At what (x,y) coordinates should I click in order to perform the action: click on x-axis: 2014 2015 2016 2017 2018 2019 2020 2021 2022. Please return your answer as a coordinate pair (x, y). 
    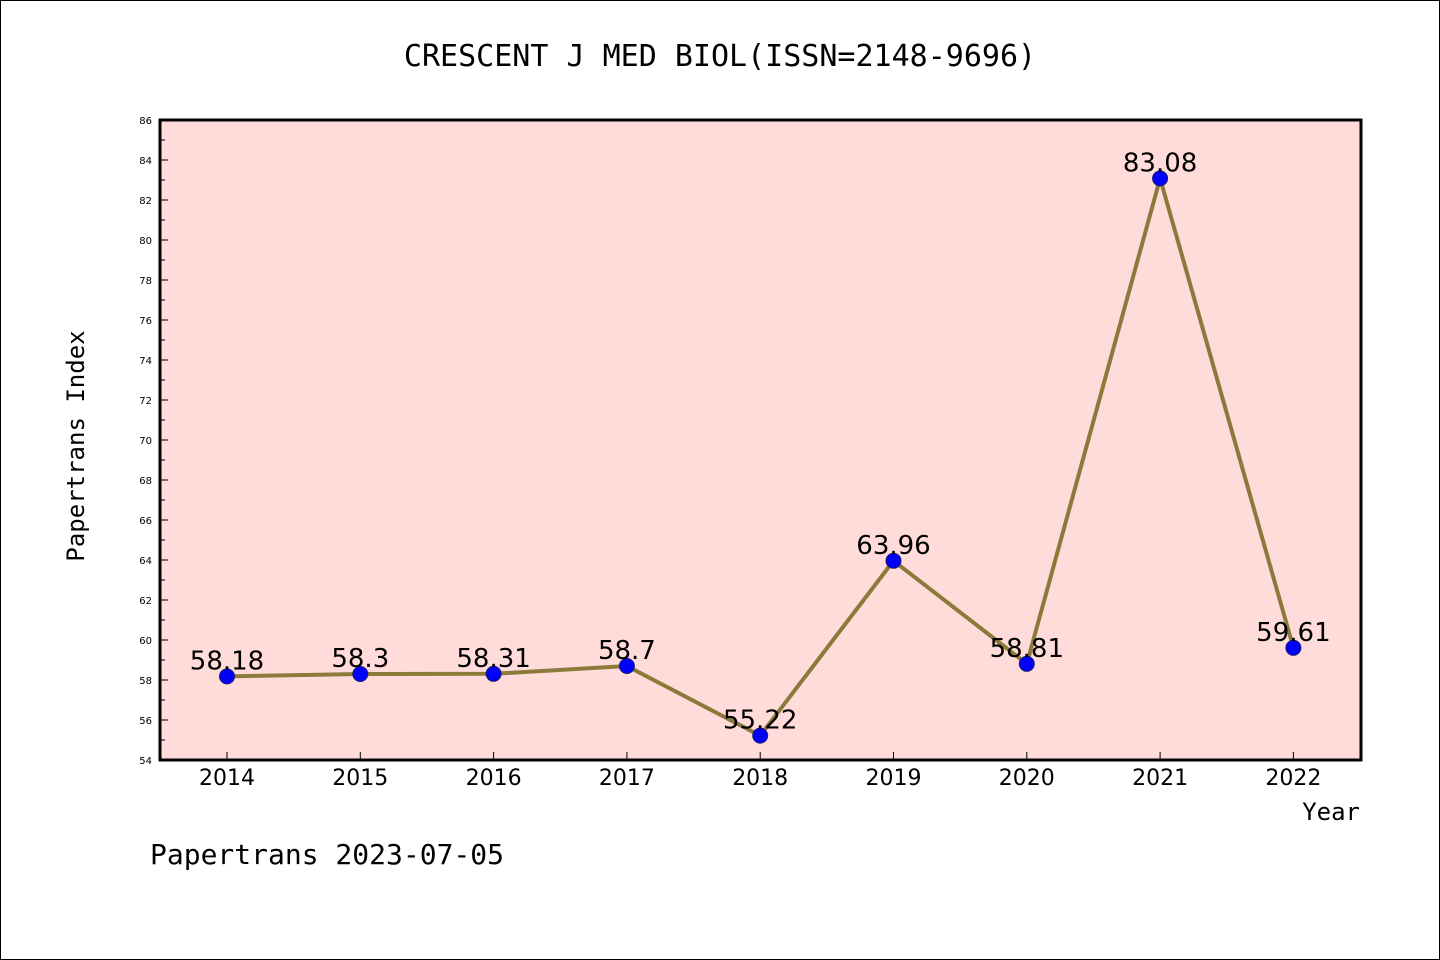
    Looking at the image, I should click on (760, 771).